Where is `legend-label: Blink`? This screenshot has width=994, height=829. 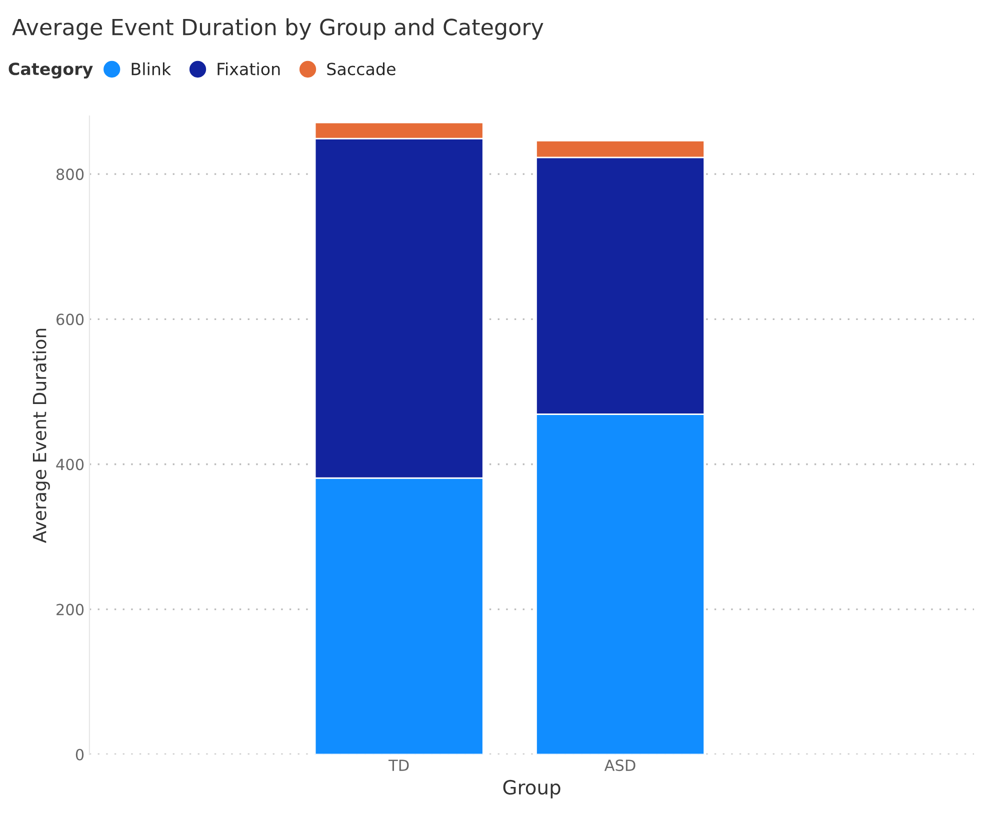 legend-label: Blink is located at coordinates (152, 69).